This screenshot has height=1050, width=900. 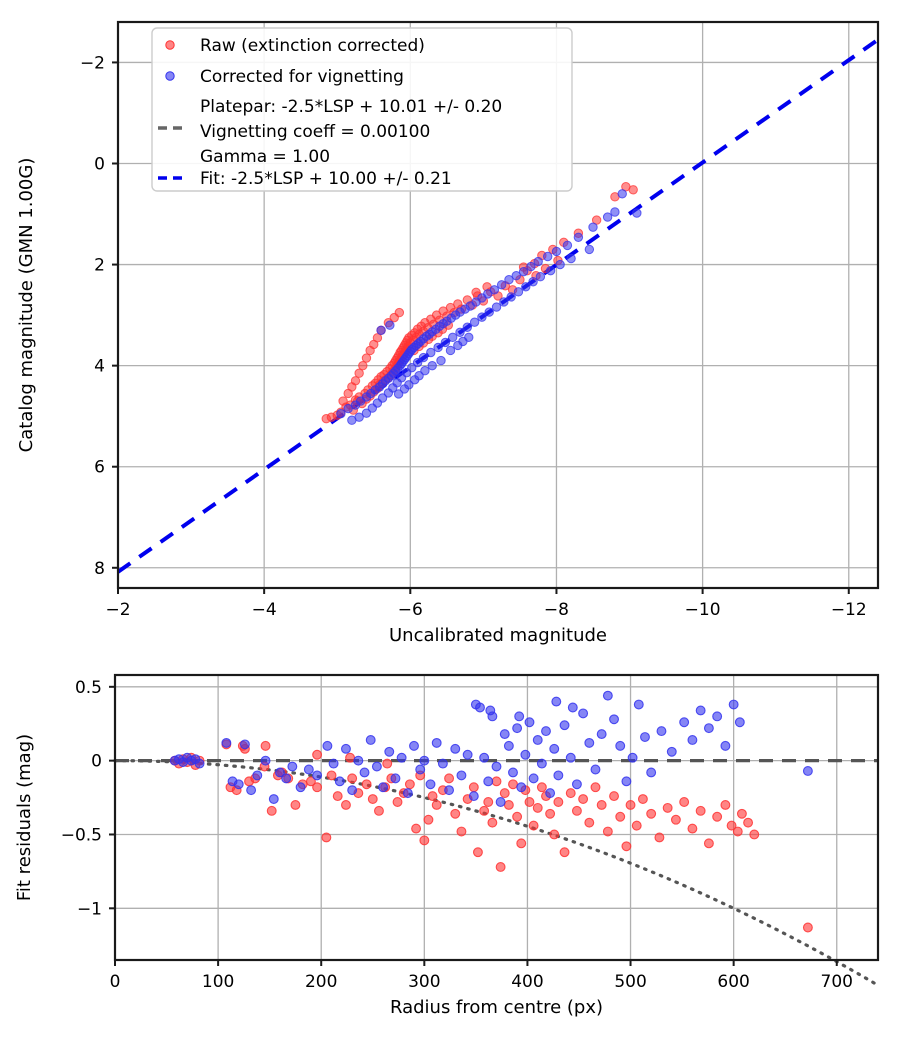 I want to click on x-tick-label: −12, so click(x=849, y=610).